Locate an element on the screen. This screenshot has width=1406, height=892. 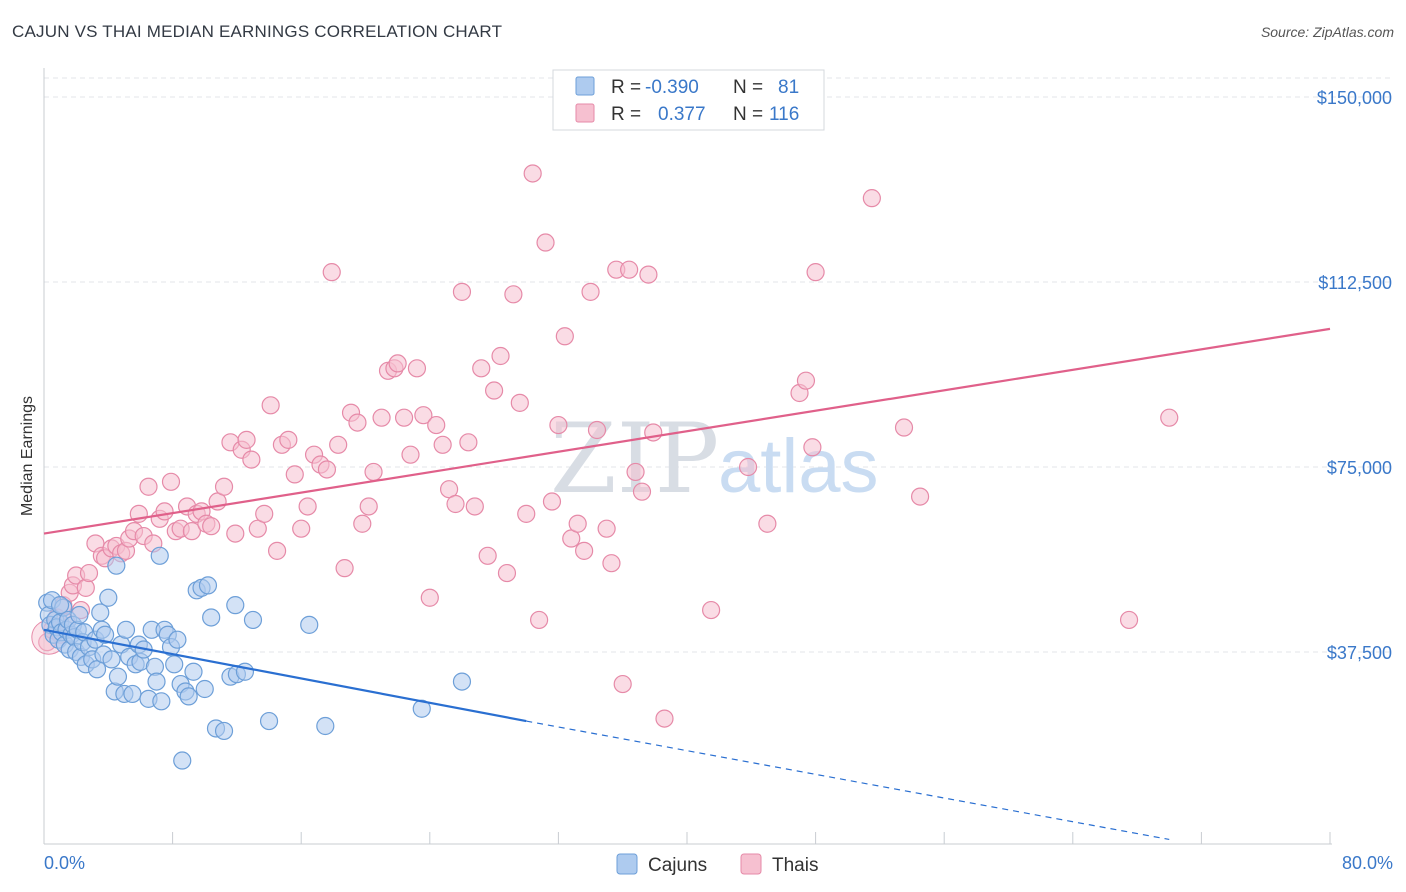
cajun-points is located at coordinates (255, 658).